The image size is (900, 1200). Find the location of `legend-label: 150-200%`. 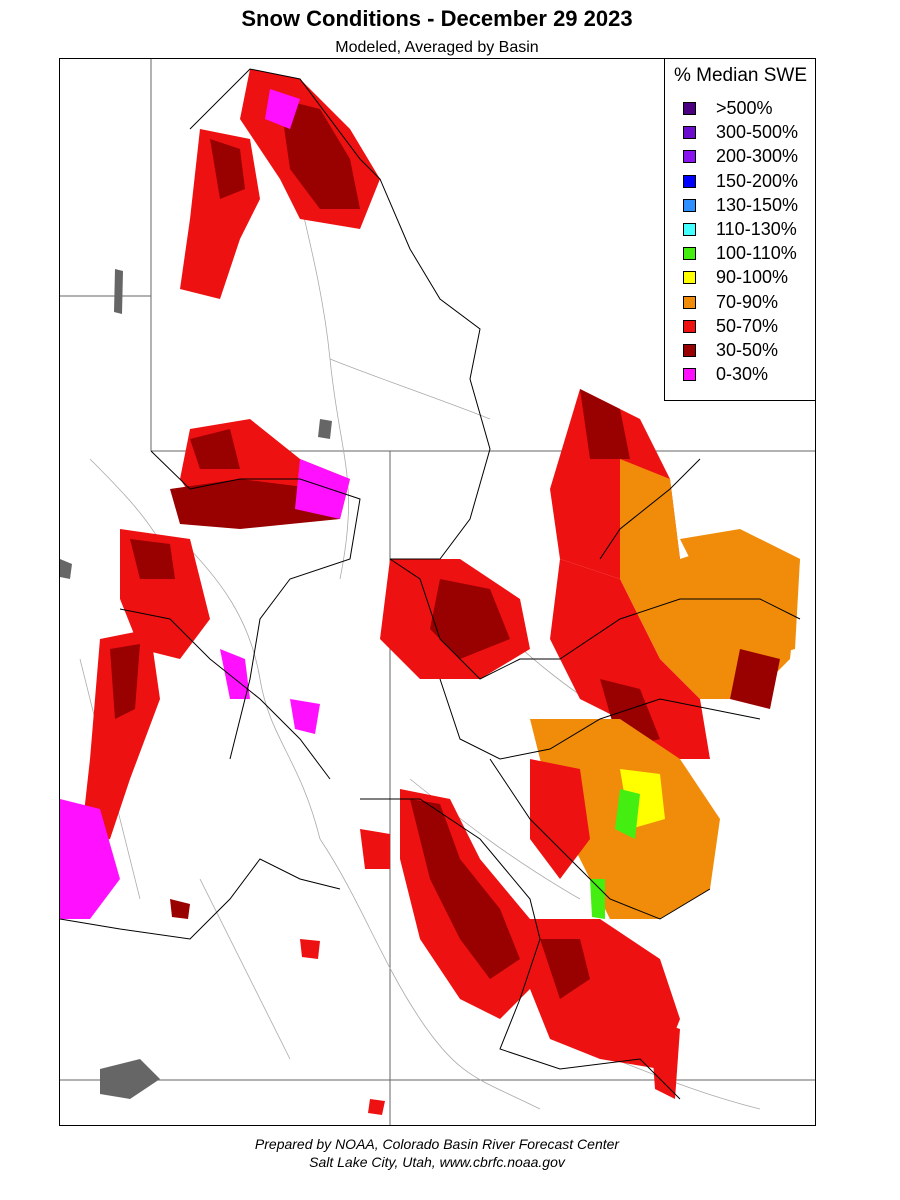

legend-label: 150-200% is located at coordinates (757, 180).